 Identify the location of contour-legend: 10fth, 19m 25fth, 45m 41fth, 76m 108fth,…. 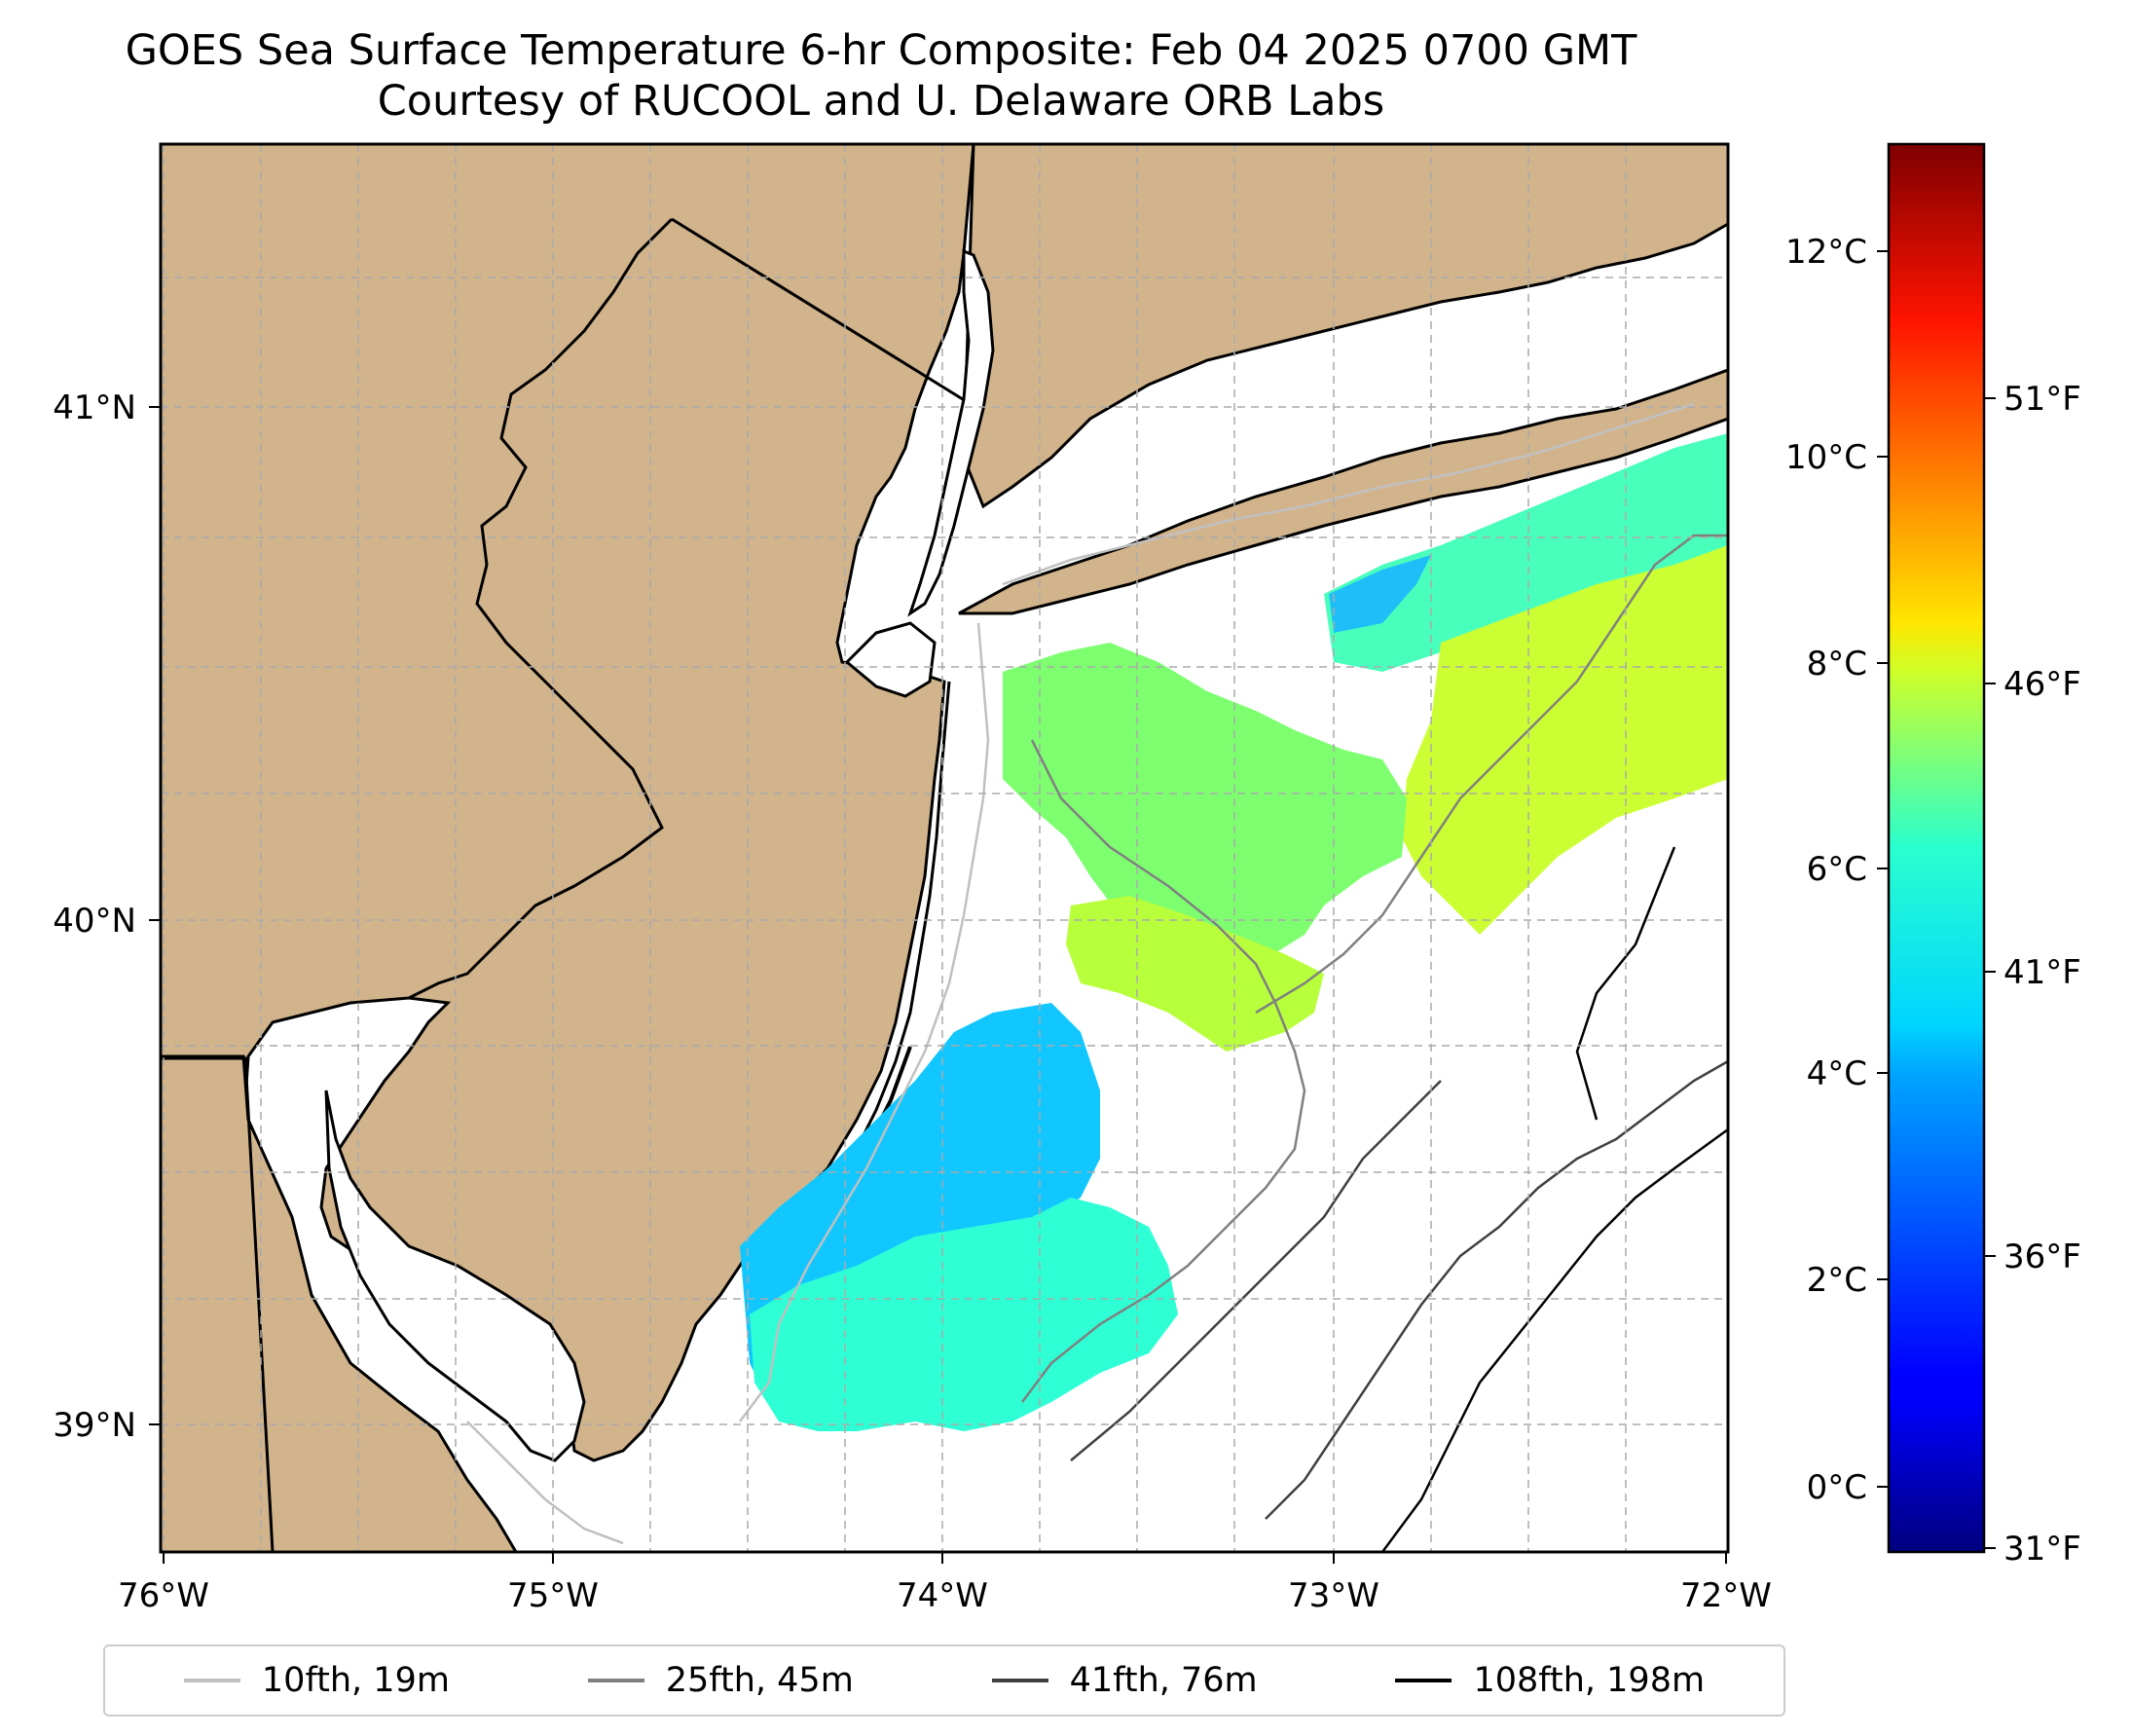
(944, 1680).